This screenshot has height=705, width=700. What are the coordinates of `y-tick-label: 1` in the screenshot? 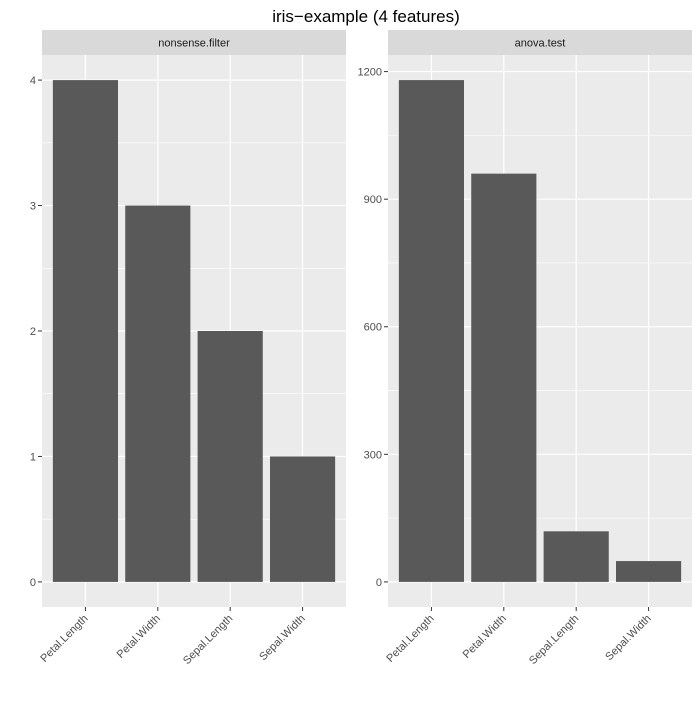 It's located at (33, 457).